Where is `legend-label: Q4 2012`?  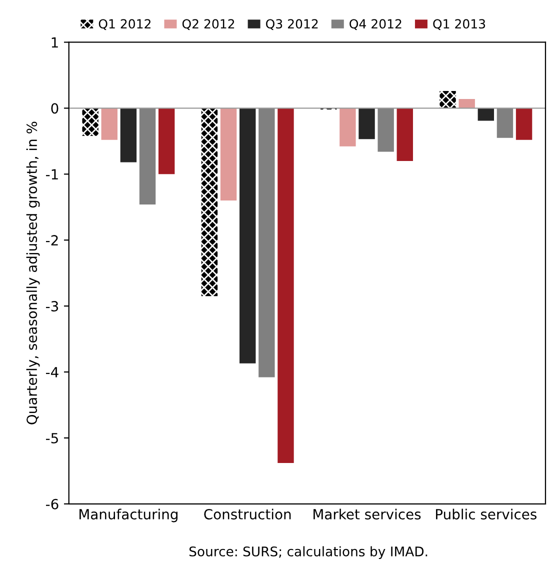 legend-label: Q4 2012 is located at coordinates (376, 24).